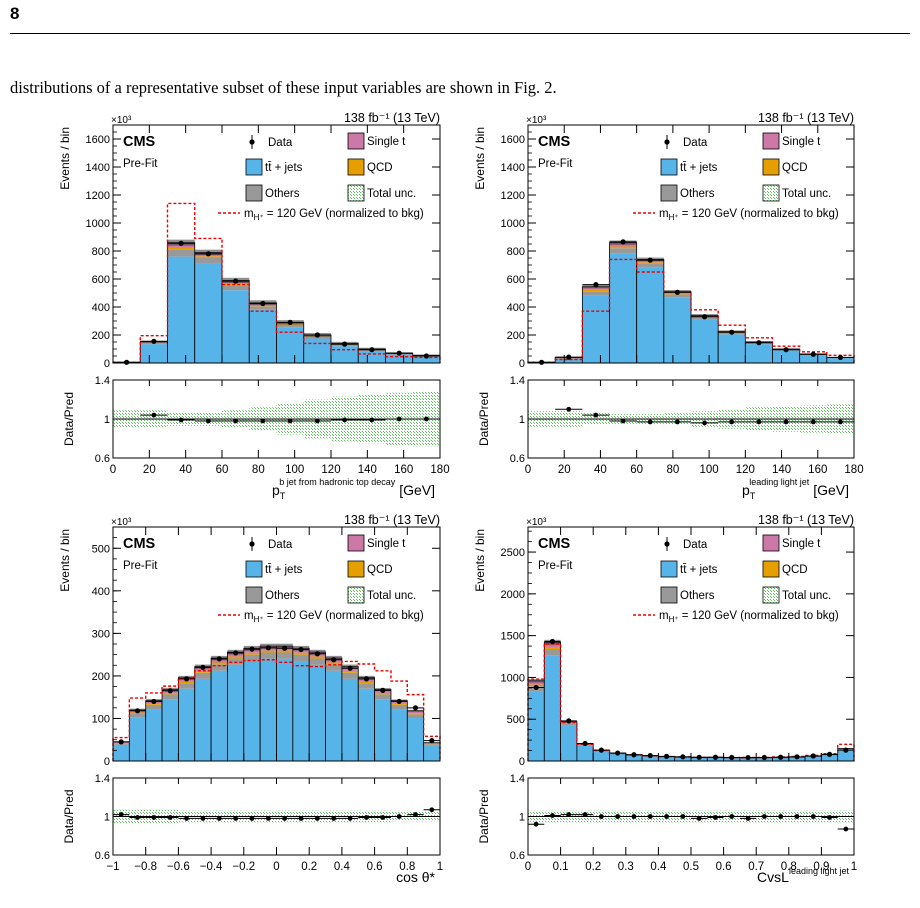 The image size is (920, 908). Describe the element at coordinates (294, 470) in the screenshot. I see `x-tick-label: 100` at that location.